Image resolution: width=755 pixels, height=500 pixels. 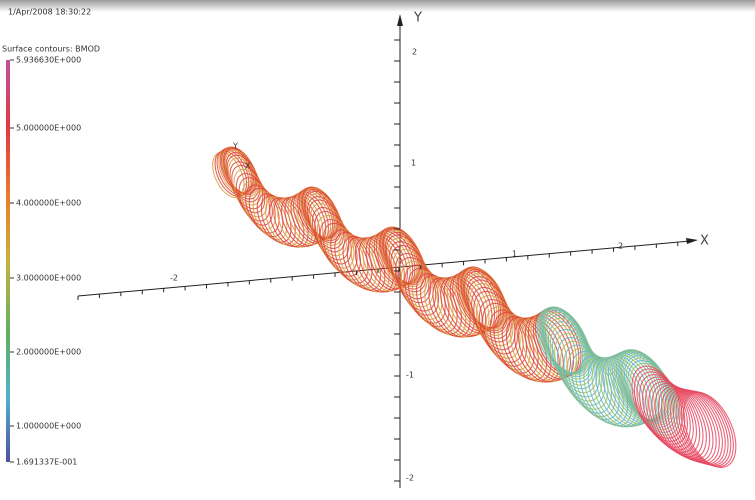 I want to click on y-axis-label: Y, so click(x=417, y=18).